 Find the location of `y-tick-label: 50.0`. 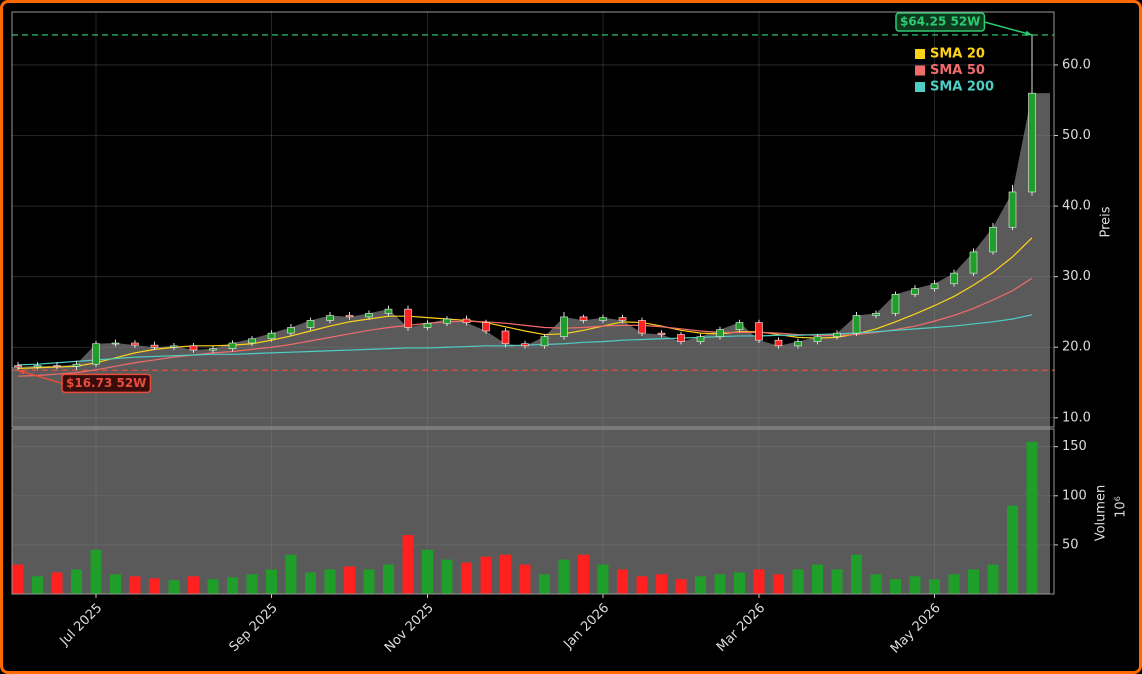

y-tick-label: 50.0 is located at coordinates (1076, 135).